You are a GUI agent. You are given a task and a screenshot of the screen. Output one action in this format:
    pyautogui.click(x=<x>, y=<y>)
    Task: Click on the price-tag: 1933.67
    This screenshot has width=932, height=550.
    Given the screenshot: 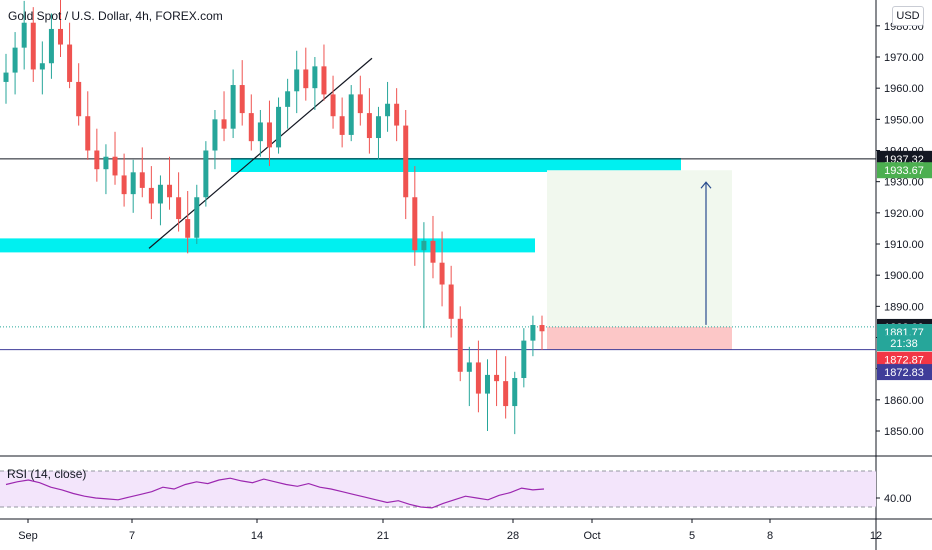 What is the action you would take?
    pyautogui.click(x=904, y=171)
    